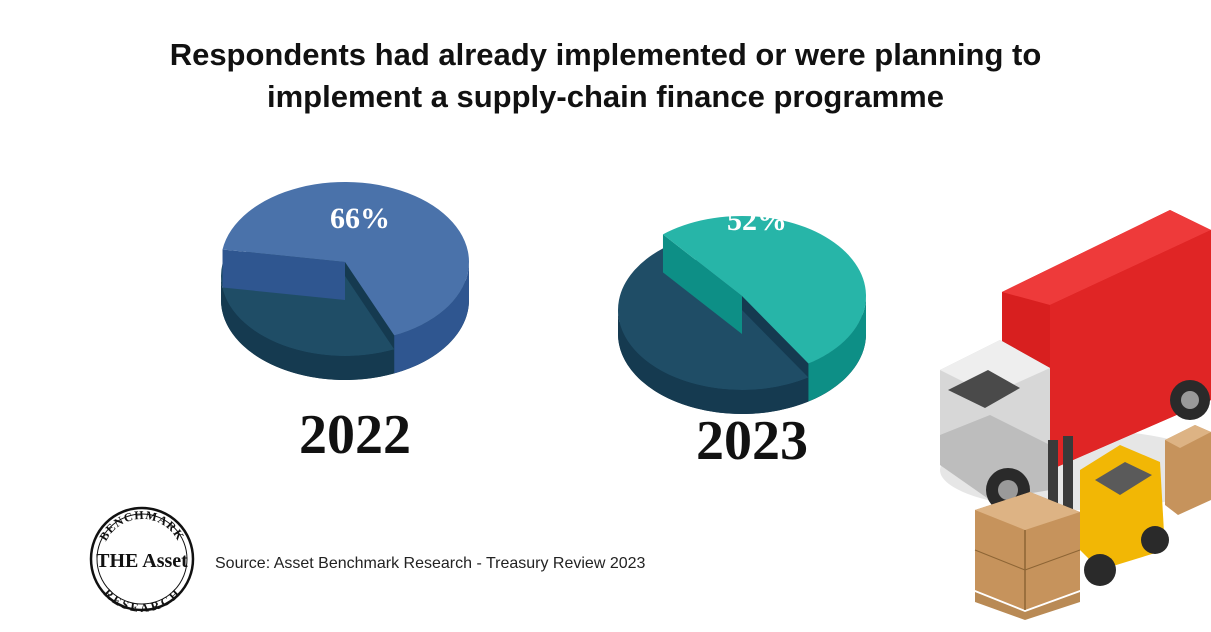 This screenshot has width=1211, height=632. What do you see at coordinates (1075, 415) in the screenshot?
I see `truck-forklift-illustration` at bounding box center [1075, 415].